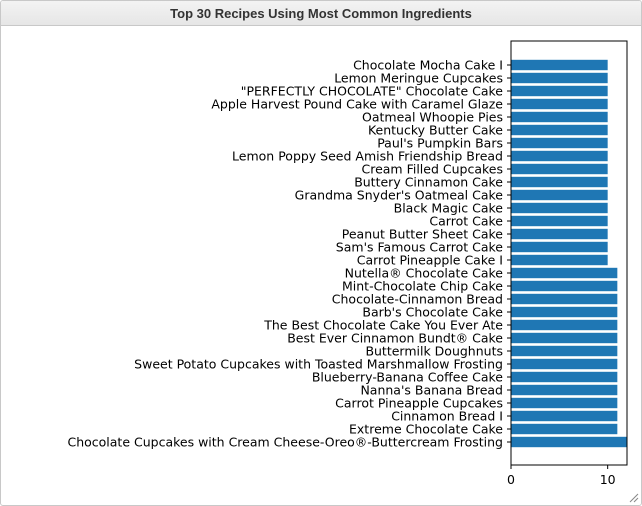 Image resolution: width=642 pixels, height=506 pixels. I want to click on y-tick-label: Mint-Chocolate Chip Cake, so click(422, 286).